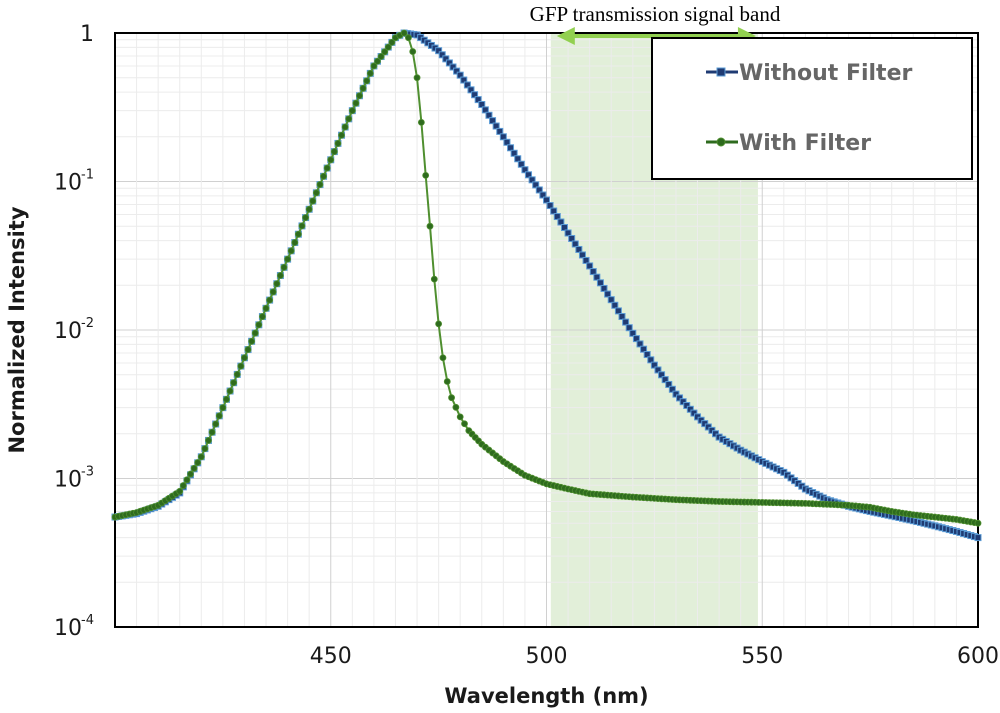  Describe the element at coordinates (87, 175) in the screenshot. I see `y-tick-exponent: -1` at that location.